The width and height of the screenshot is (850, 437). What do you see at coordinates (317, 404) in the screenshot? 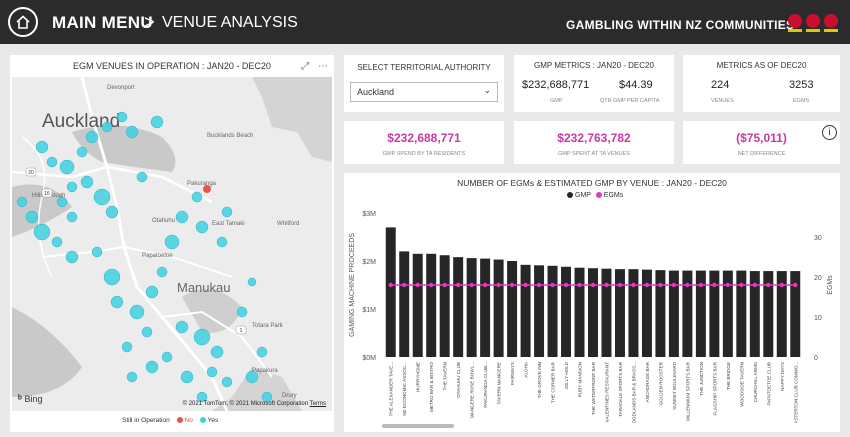
I see `terms-link: Terms` at bounding box center [317, 404].